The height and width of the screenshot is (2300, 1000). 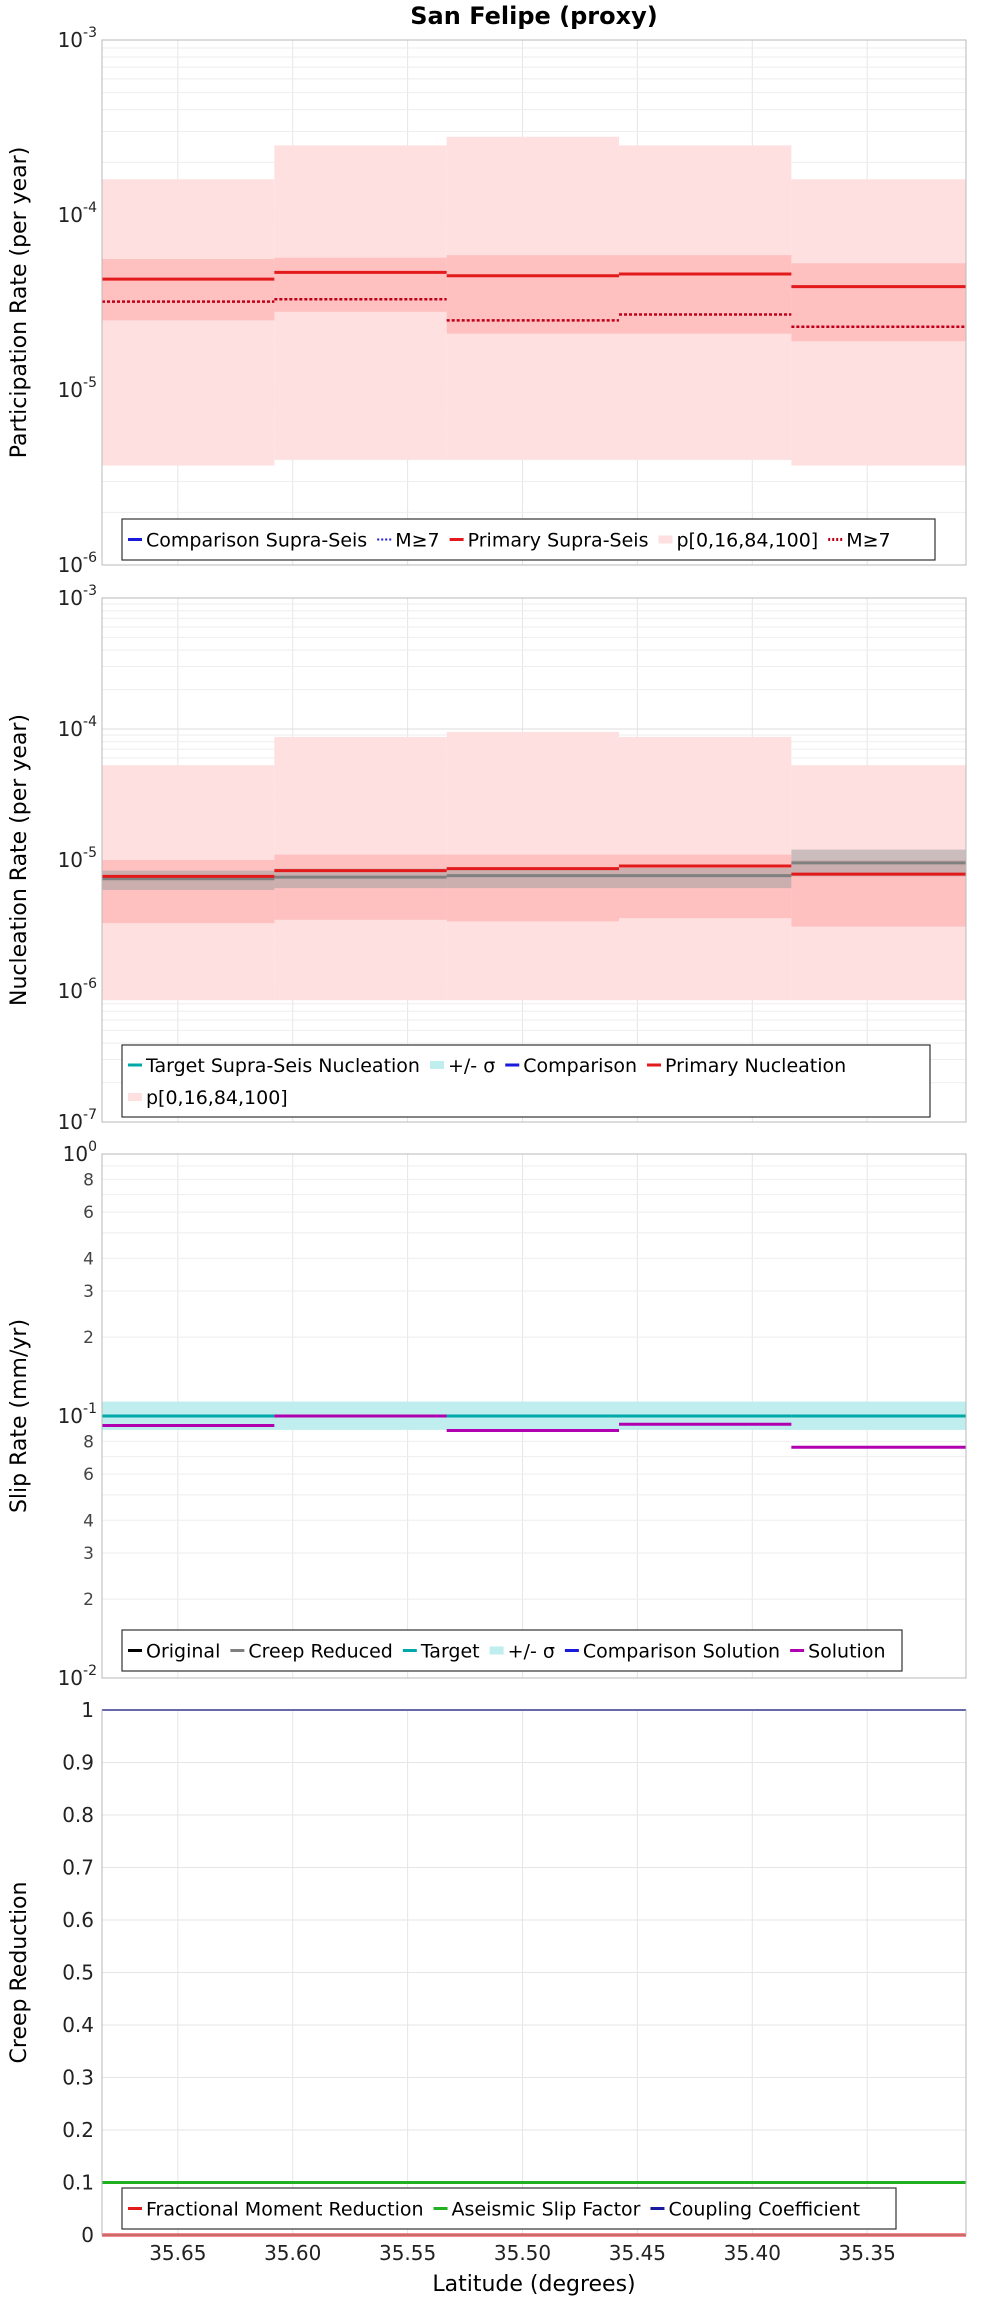 I want to click on y-tick-label: 10⁻⁷, so click(x=77, y=1120).